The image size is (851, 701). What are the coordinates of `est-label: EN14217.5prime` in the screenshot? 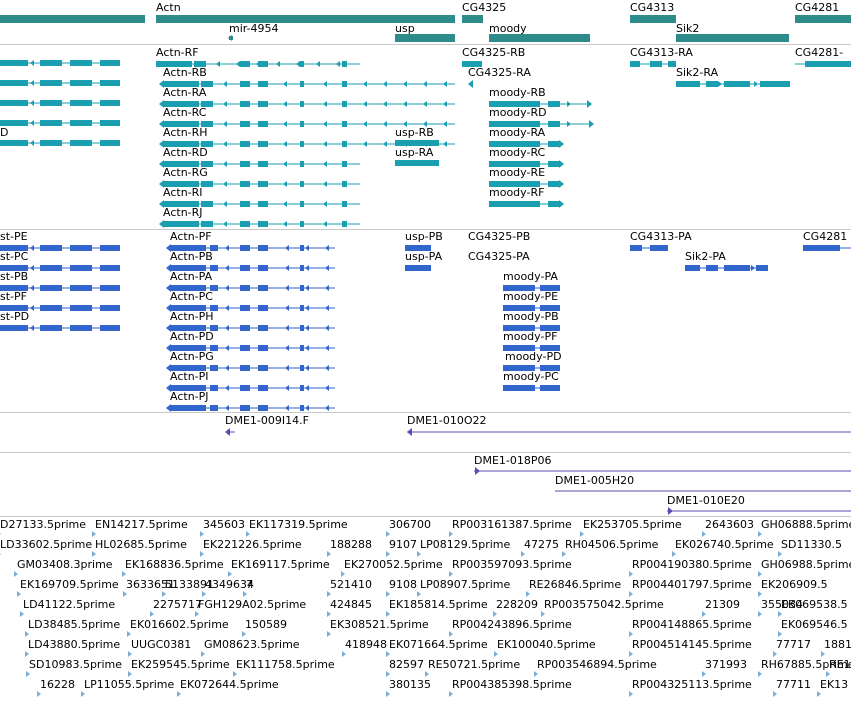 It's located at (141, 524).